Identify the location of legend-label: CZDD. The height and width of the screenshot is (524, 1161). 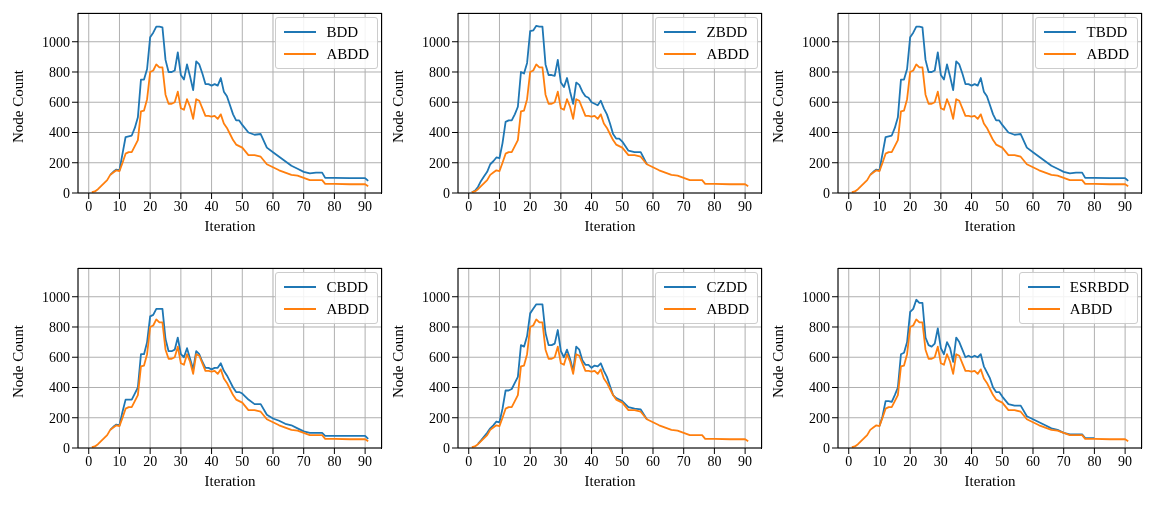
(727, 287).